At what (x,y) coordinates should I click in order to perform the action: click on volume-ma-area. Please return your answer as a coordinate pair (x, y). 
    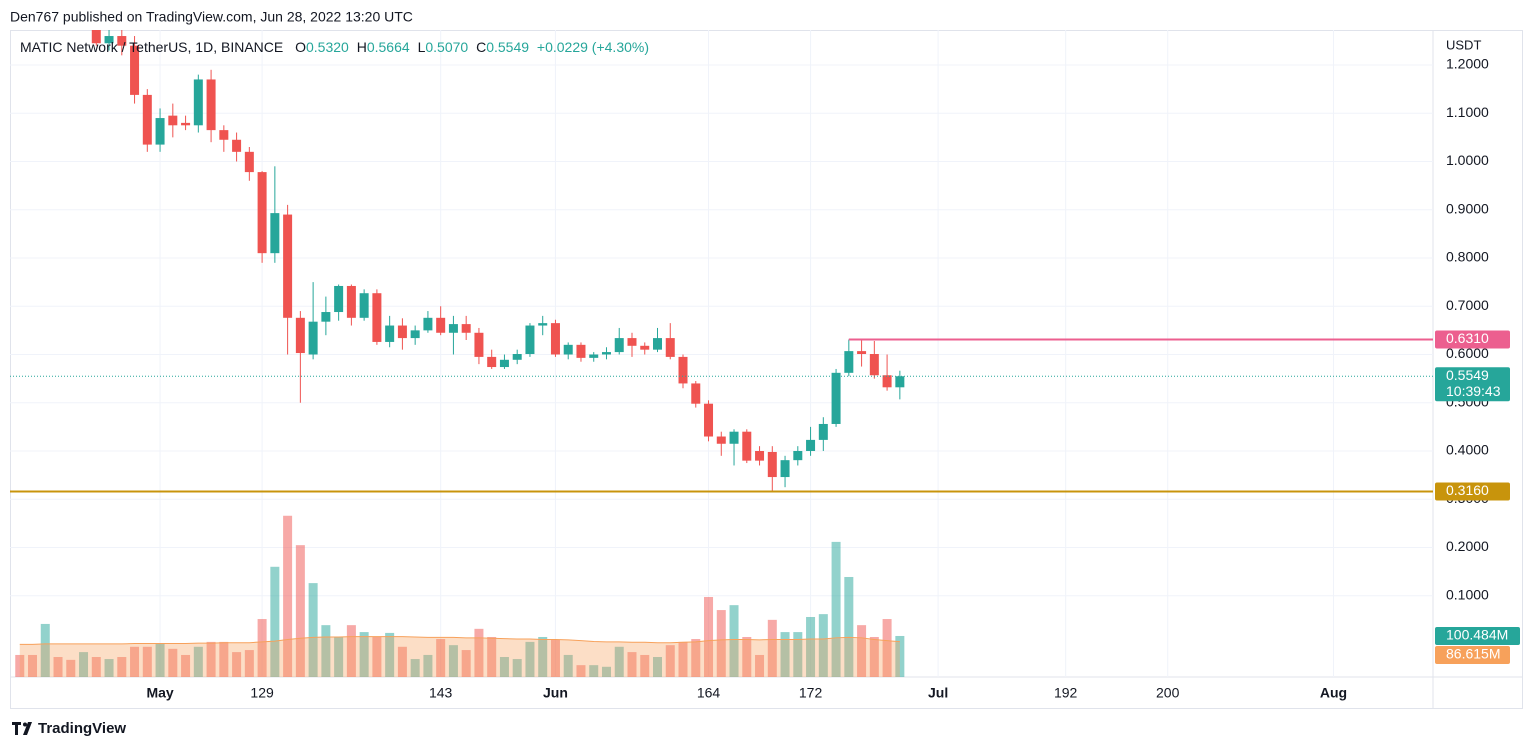
    Looking at the image, I should click on (459, 656).